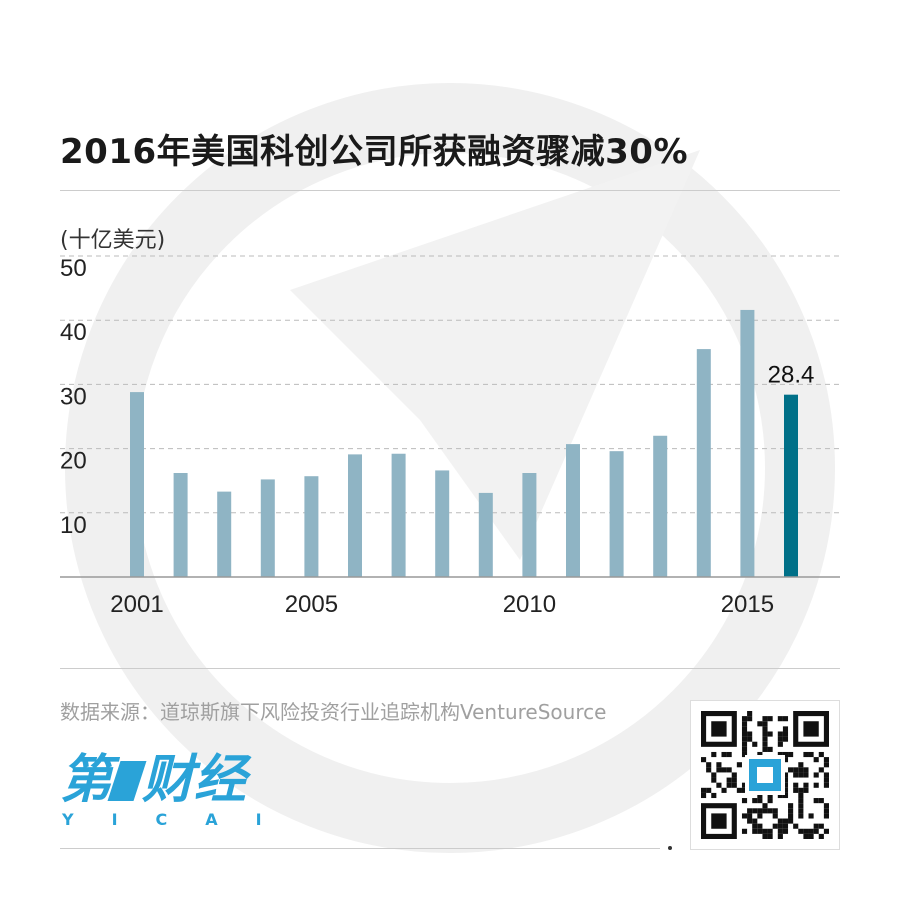 Image resolution: width=900 pixels, height=908 pixels. I want to click on logo-text-left: 第, so click(86, 780).